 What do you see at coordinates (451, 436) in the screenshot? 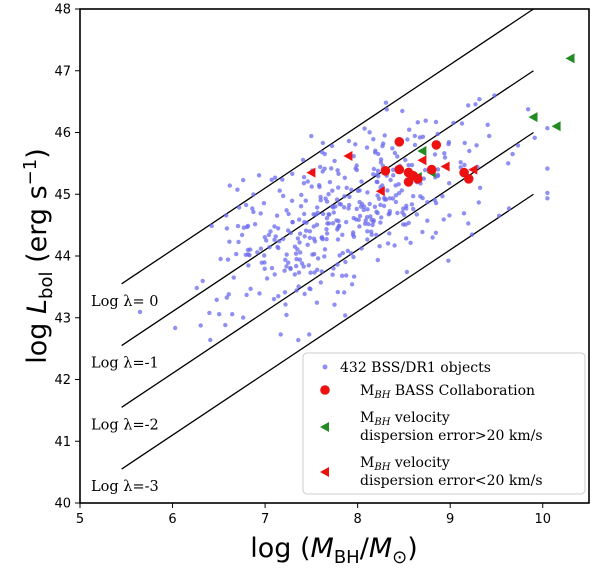
I see `legend-label-green-2: dispersion error>20 km/s` at bounding box center [451, 436].